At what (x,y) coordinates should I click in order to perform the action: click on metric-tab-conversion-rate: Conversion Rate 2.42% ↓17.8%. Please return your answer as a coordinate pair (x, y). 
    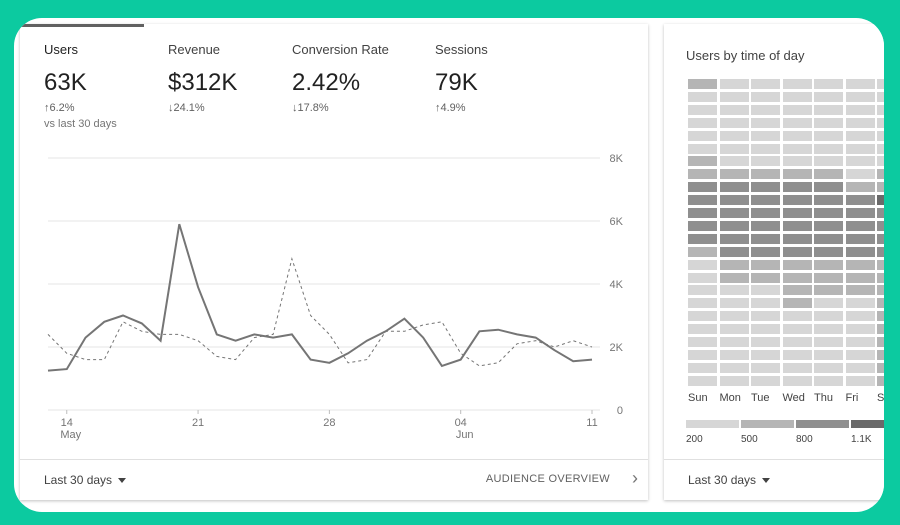
    Looking at the image, I should click on (340, 78).